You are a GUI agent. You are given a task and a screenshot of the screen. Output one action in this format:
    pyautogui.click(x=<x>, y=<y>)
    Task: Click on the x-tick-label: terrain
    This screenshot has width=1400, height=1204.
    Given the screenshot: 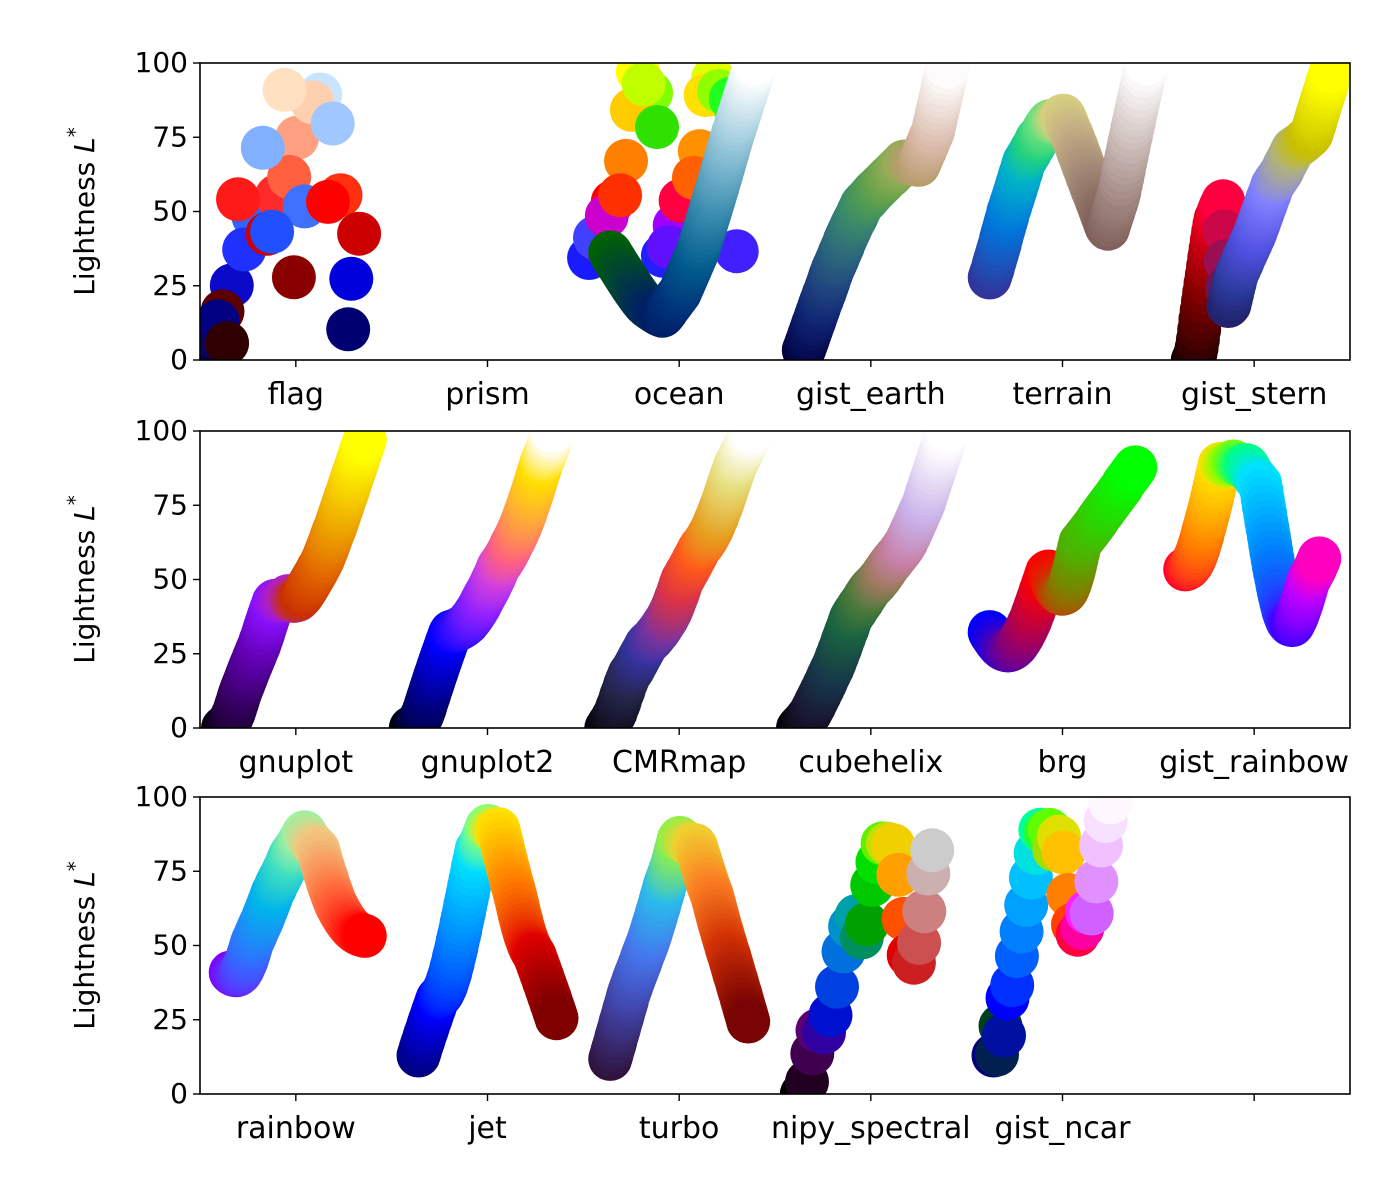 What is the action you would take?
    pyautogui.click(x=1062, y=394)
    